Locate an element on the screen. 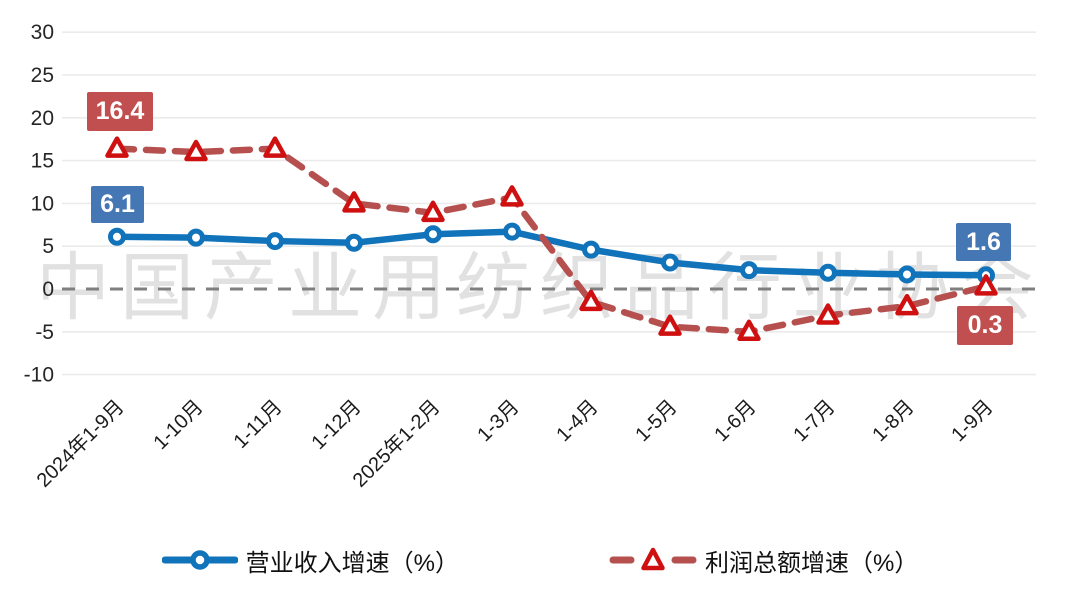 The width and height of the screenshot is (1080, 597). y-tick-label: -5 is located at coordinates (44, 332).